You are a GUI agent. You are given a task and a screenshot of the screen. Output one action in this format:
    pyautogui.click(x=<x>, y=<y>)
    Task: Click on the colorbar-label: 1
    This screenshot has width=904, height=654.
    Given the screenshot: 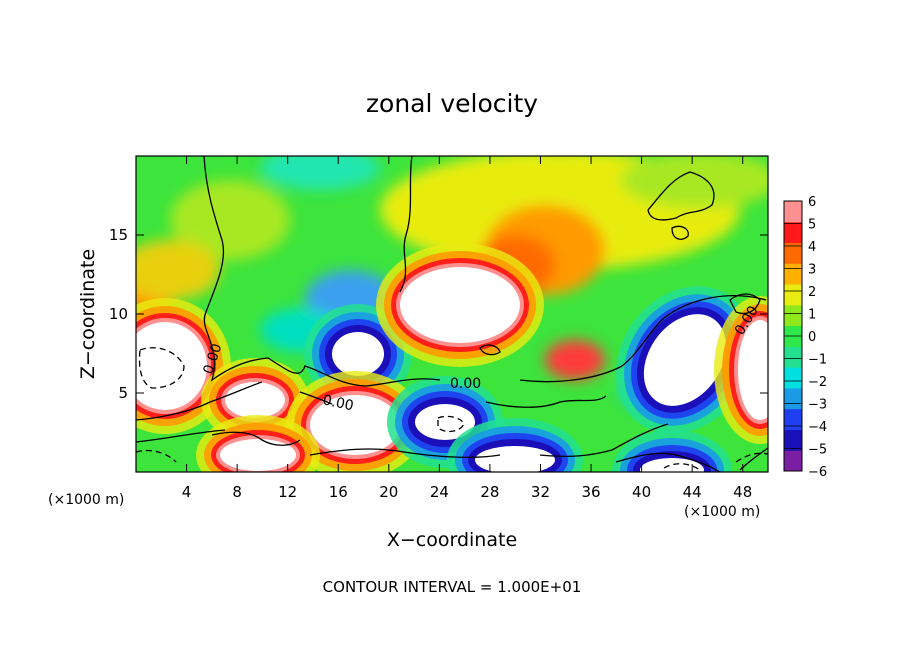 What is the action you would take?
    pyautogui.click(x=812, y=315)
    